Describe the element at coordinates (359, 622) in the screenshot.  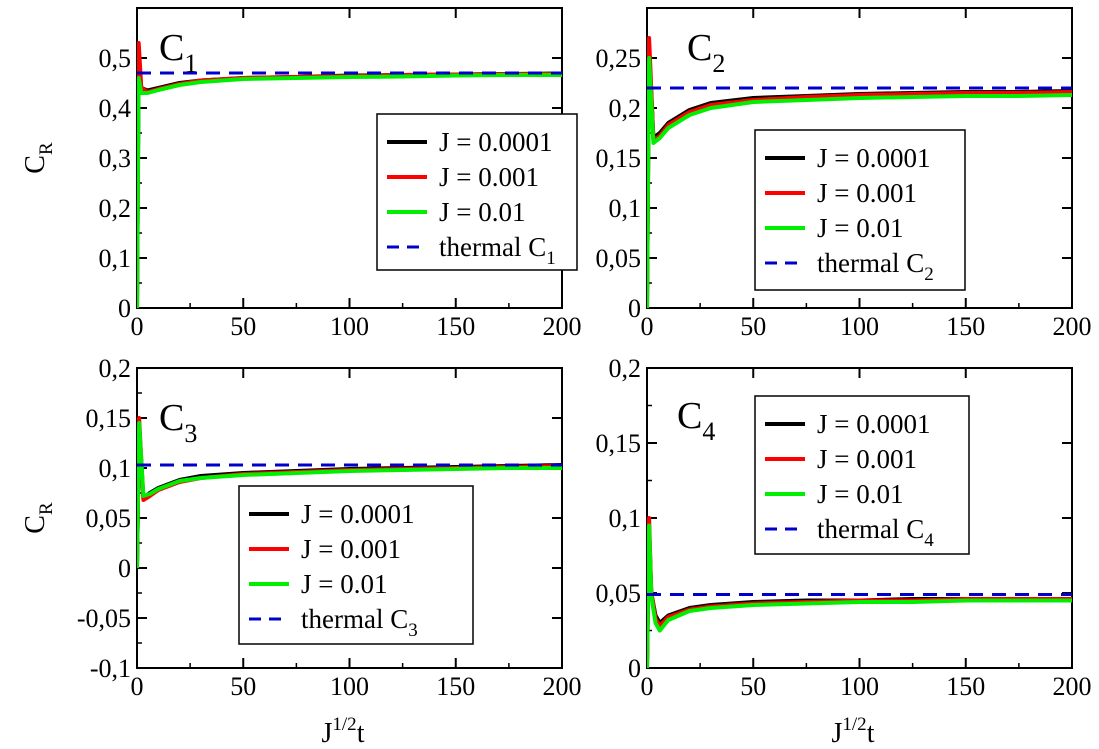
I see `legend-entry-label: thermal C3` at that location.